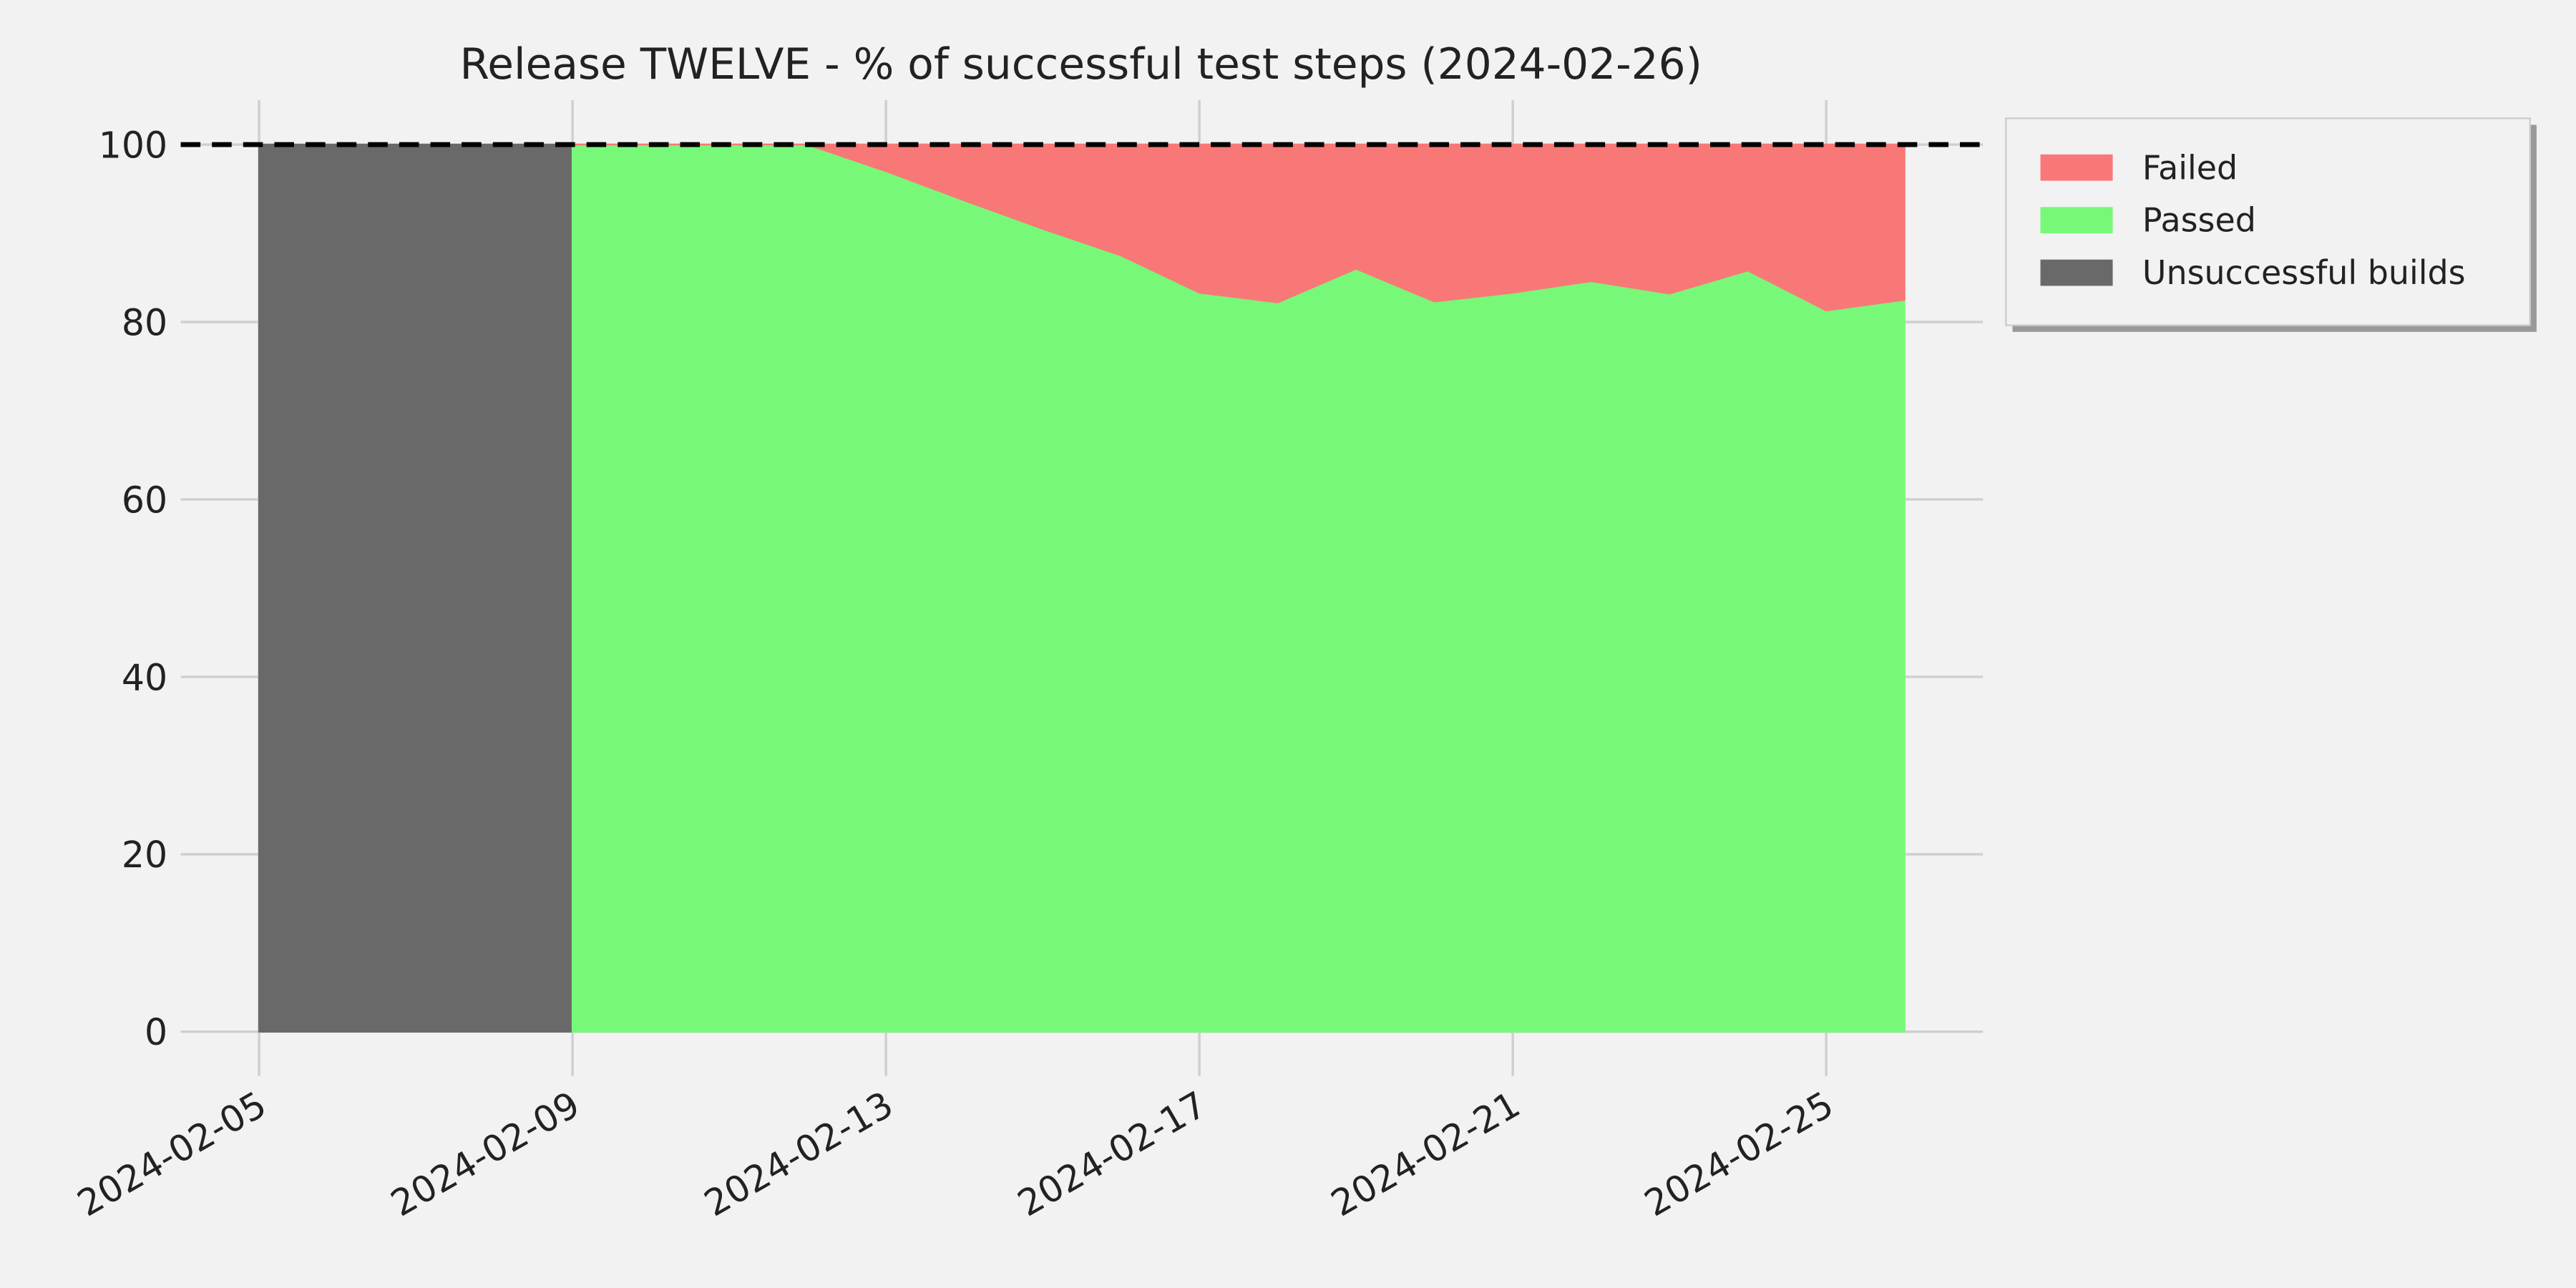 The width and height of the screenshot is (2576, 1288). What do you see at coordinates (416, 588) in the screenshot?
I see `area` at bounding box center [416, 588].